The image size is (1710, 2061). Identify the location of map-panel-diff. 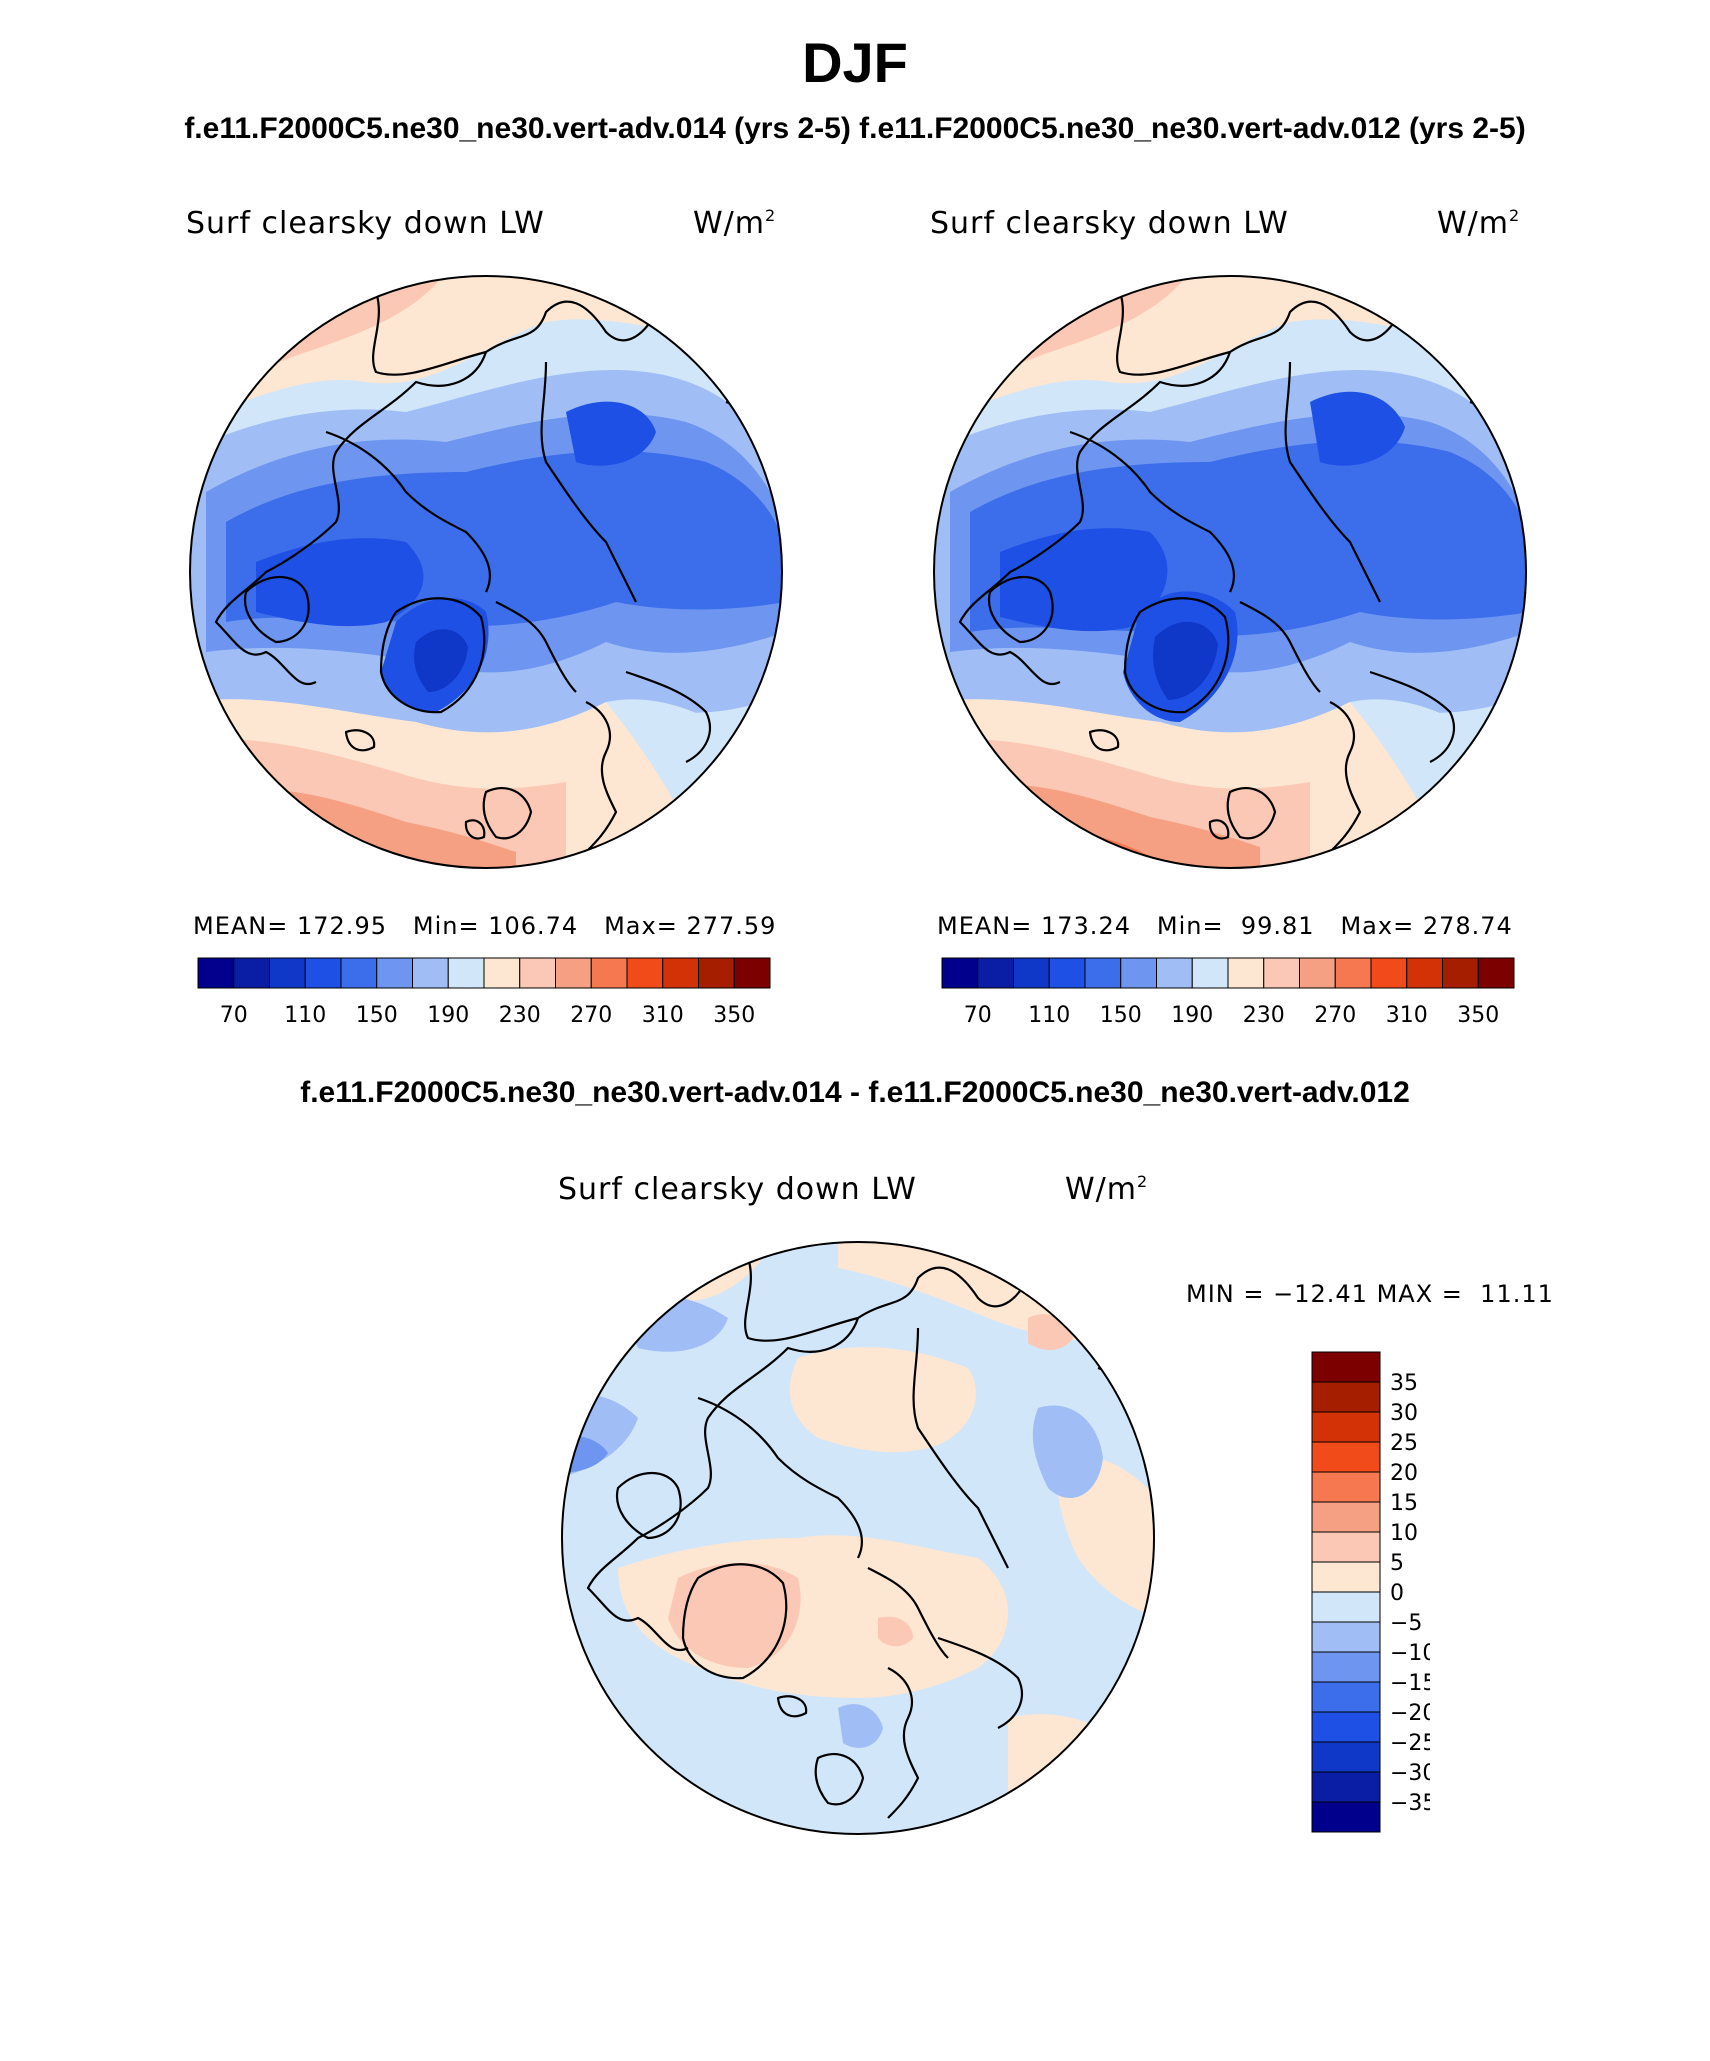
(858, 1538).